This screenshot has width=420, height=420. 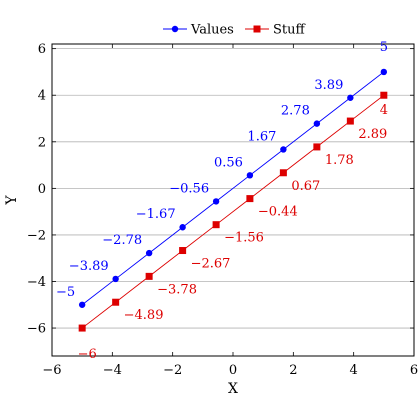 I want to click on data-label: −6, so click(x=87, y=354).